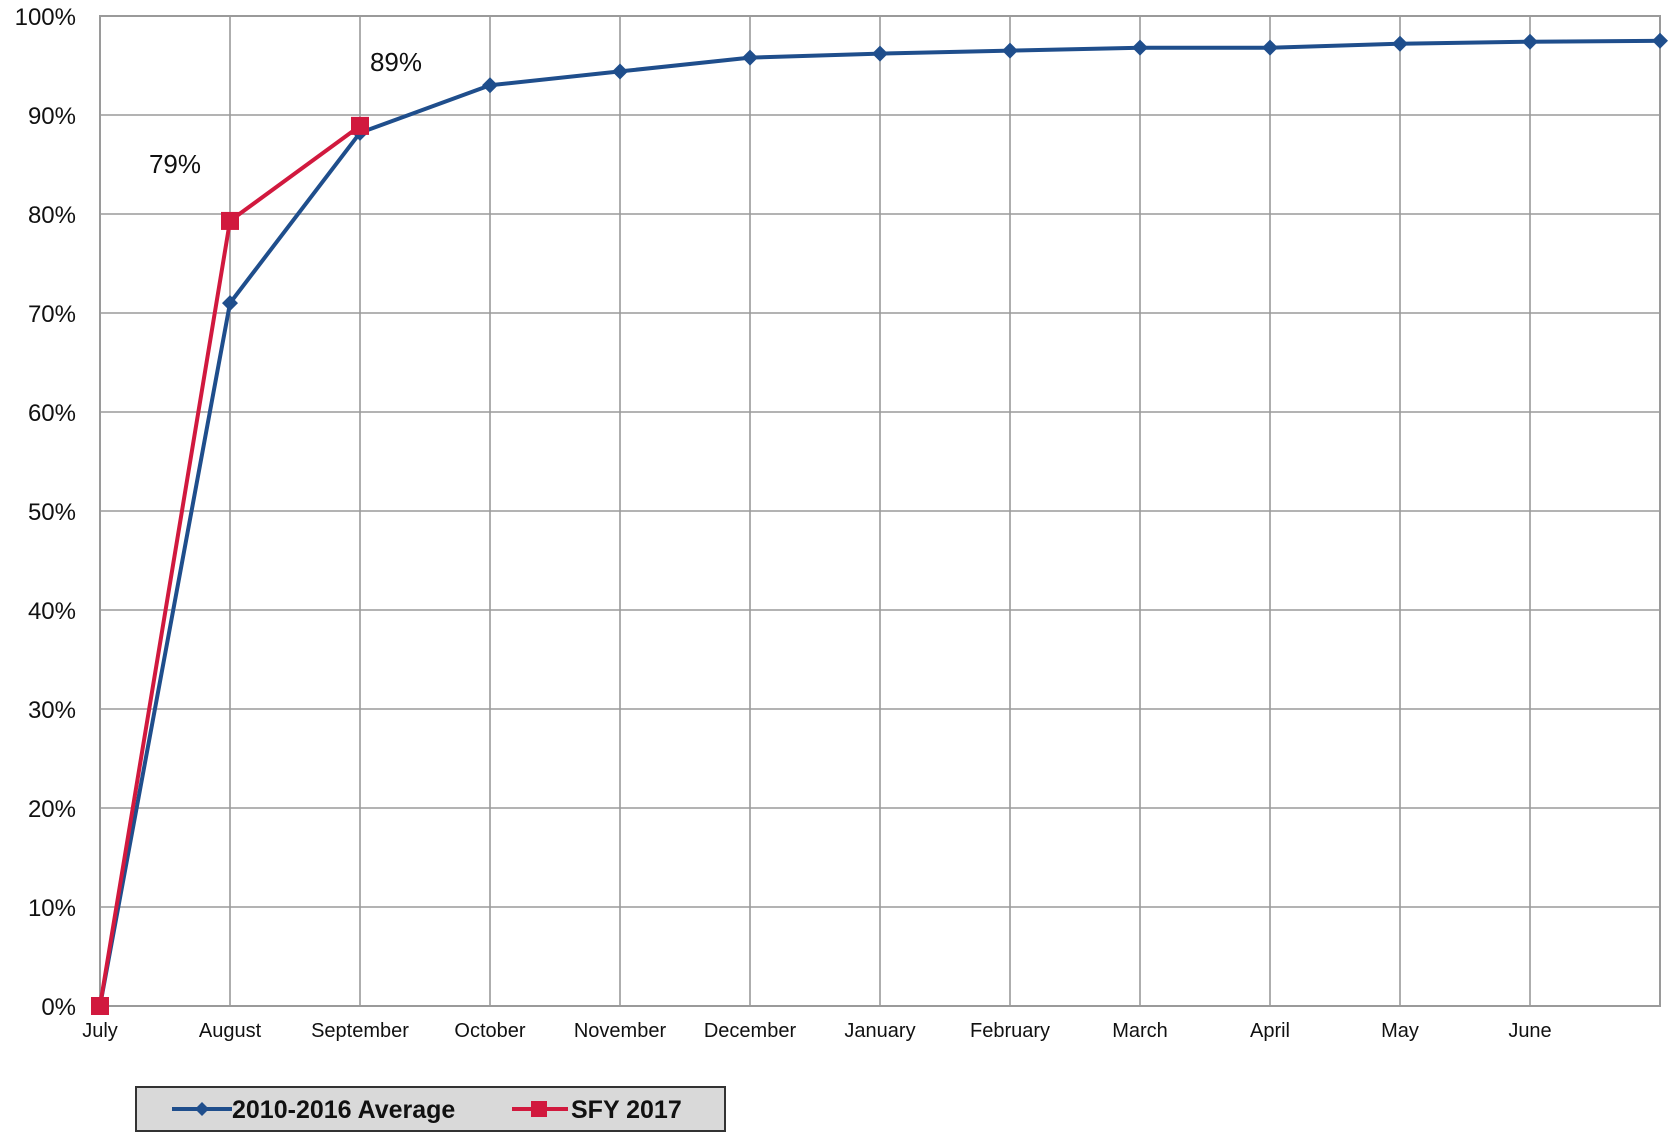 This screenshot has width=1669, height=1134. Describe the element at coordinates (1010, 1031) in the screenshot. I see `x-tick-label: February` at that location.